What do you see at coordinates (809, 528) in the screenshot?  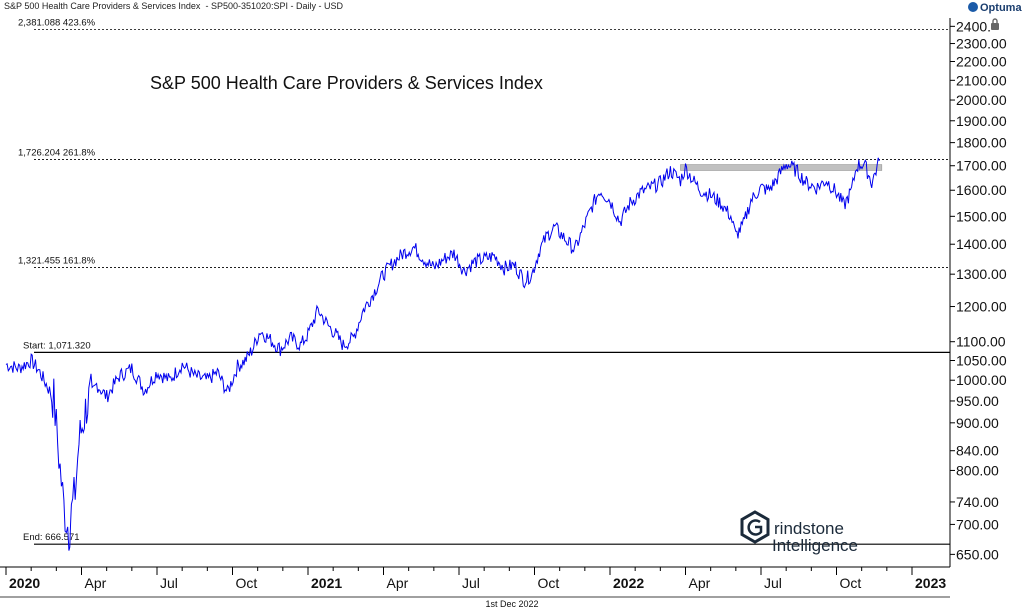 I see `watermark-line1: rindstone` at bounding box center [809, 528].